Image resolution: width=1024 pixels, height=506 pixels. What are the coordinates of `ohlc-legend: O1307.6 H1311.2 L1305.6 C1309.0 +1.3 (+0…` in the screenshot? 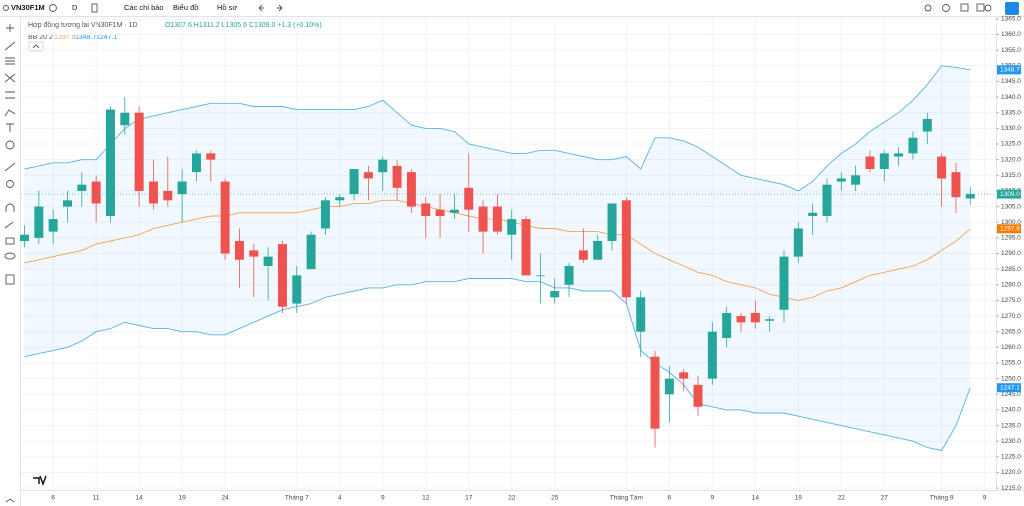 It's located at (243, 25).